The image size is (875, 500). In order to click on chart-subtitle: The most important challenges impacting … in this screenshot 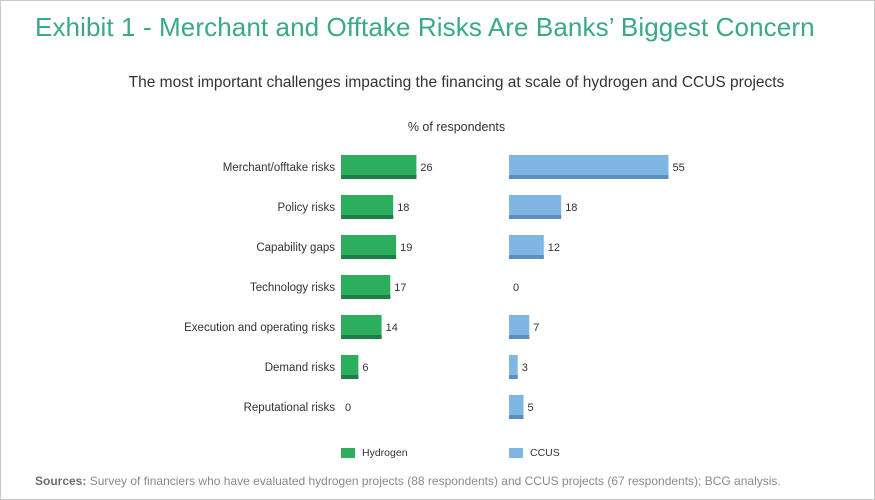, I will do `click(456, 82)`.